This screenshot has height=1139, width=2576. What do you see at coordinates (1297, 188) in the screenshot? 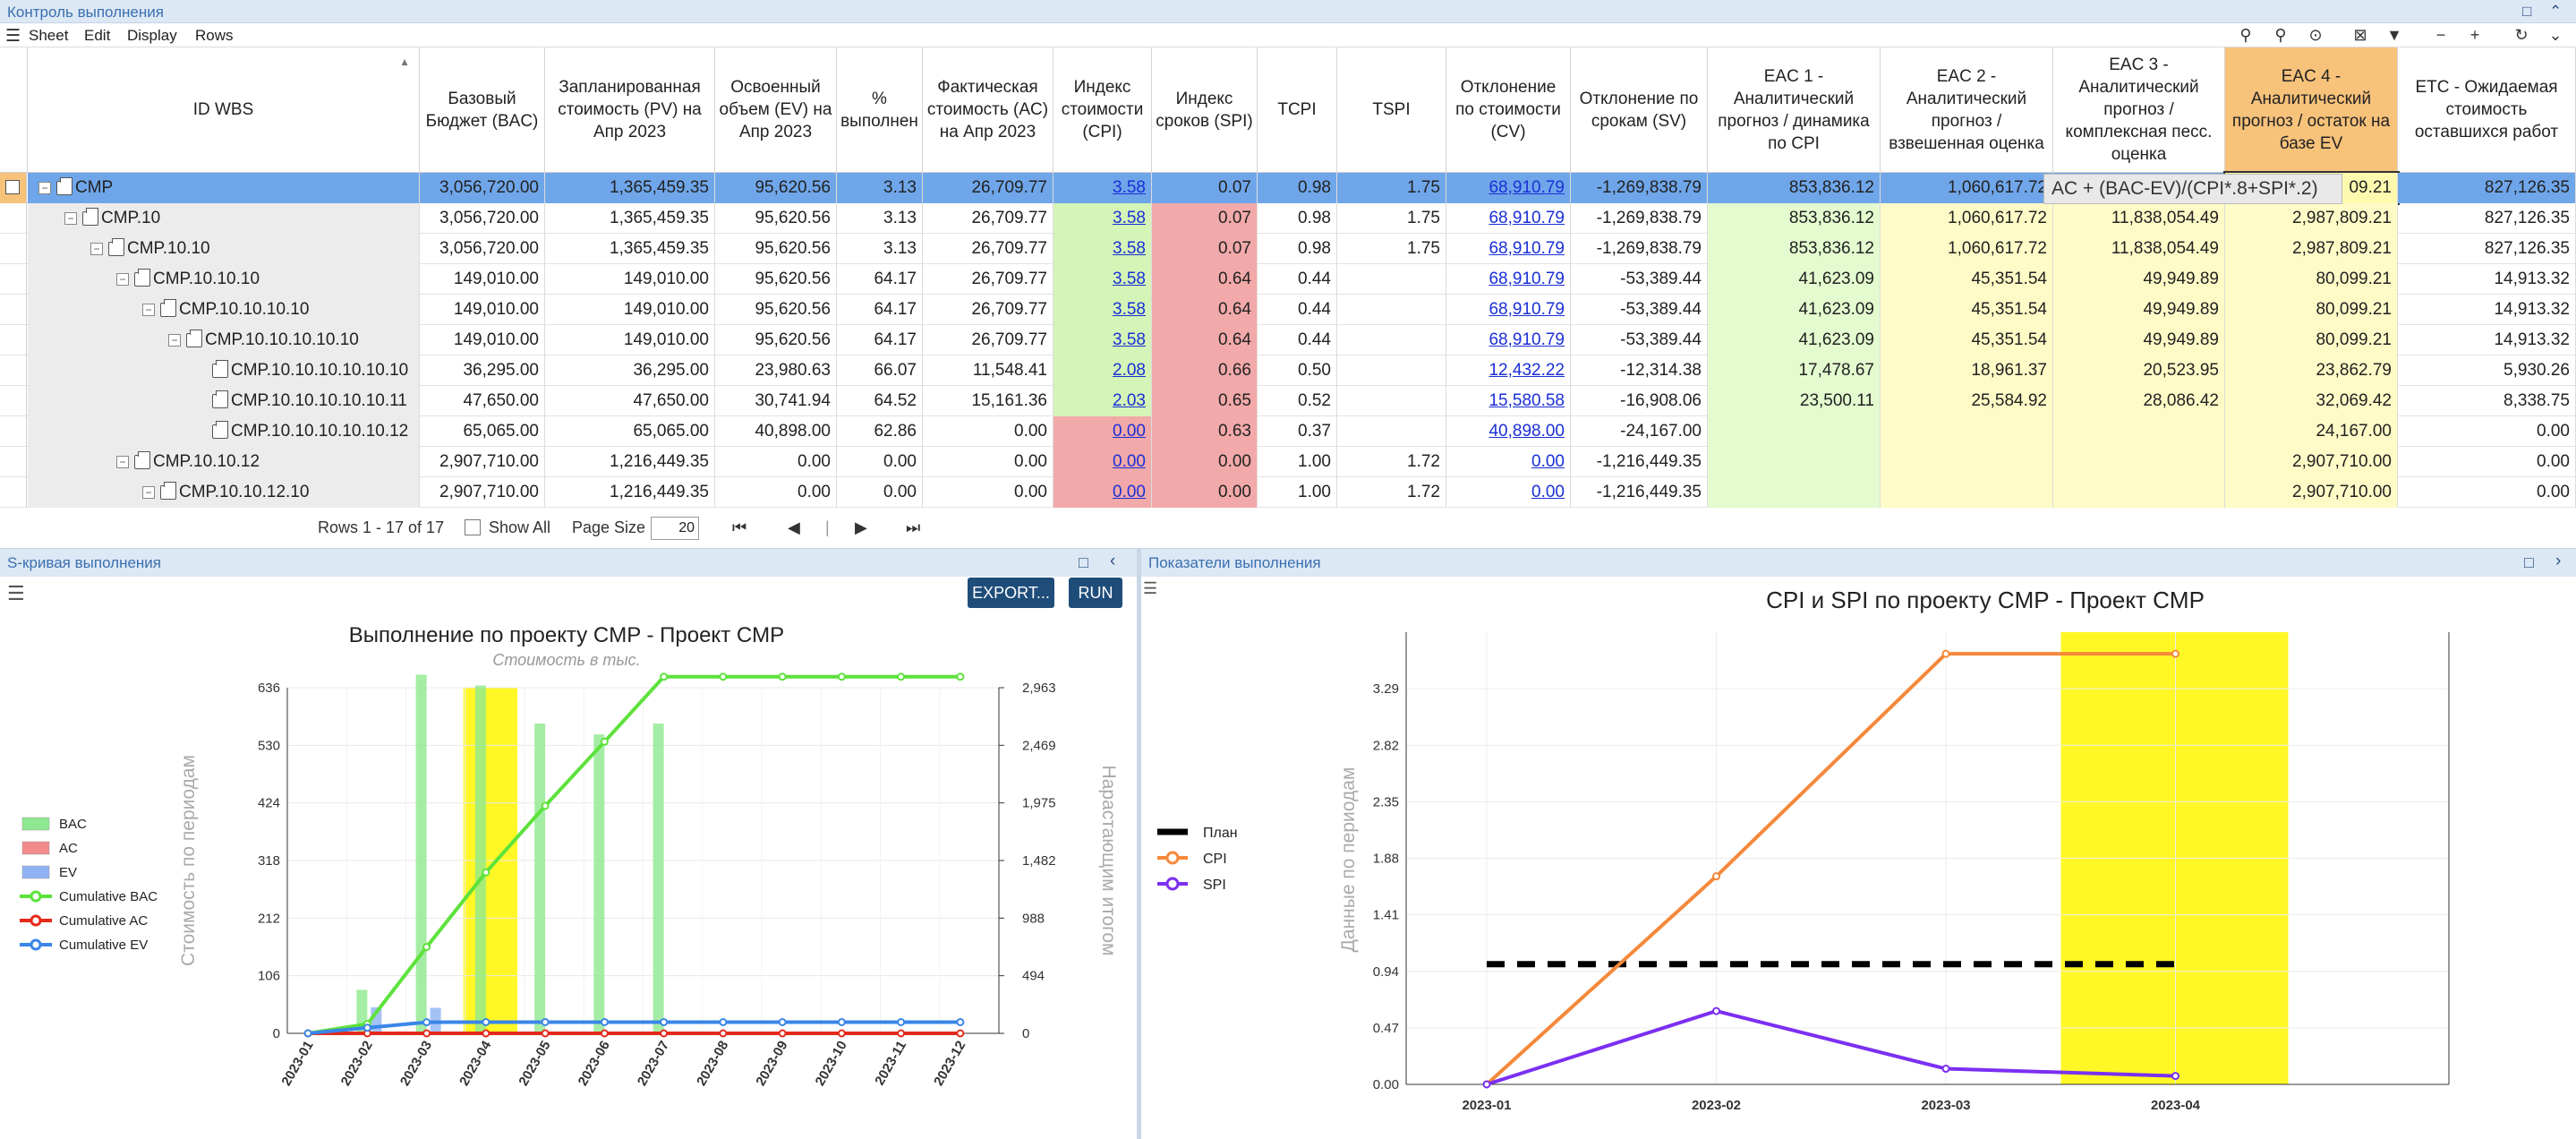
I see `tcpi-cell: 0.98` at bounding box center [1297, 188].